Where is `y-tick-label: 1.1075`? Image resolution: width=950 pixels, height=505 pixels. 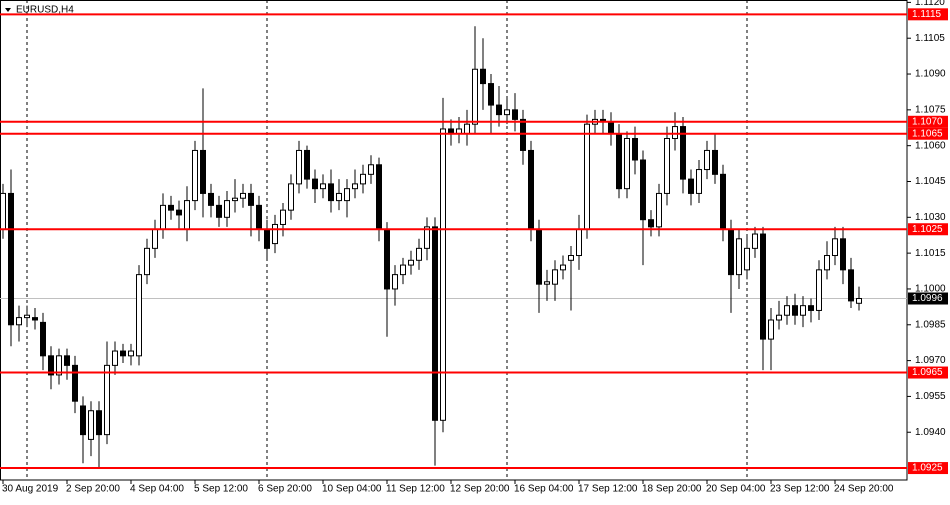
y-tick-label: 1.1075 is located at coordinates (930, 109).